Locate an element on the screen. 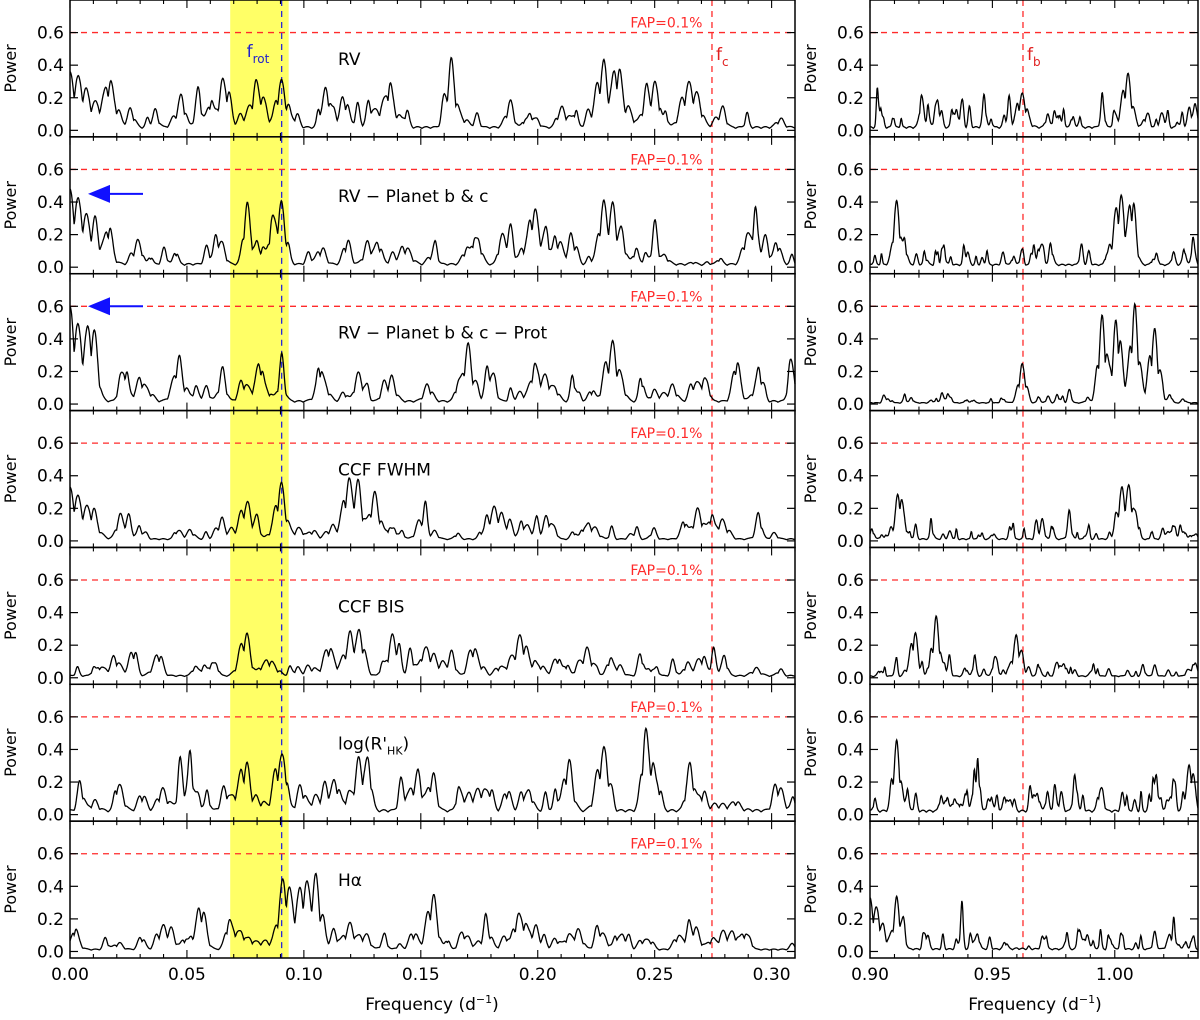  label-main: log(R' is located at coordinates (362, 744).